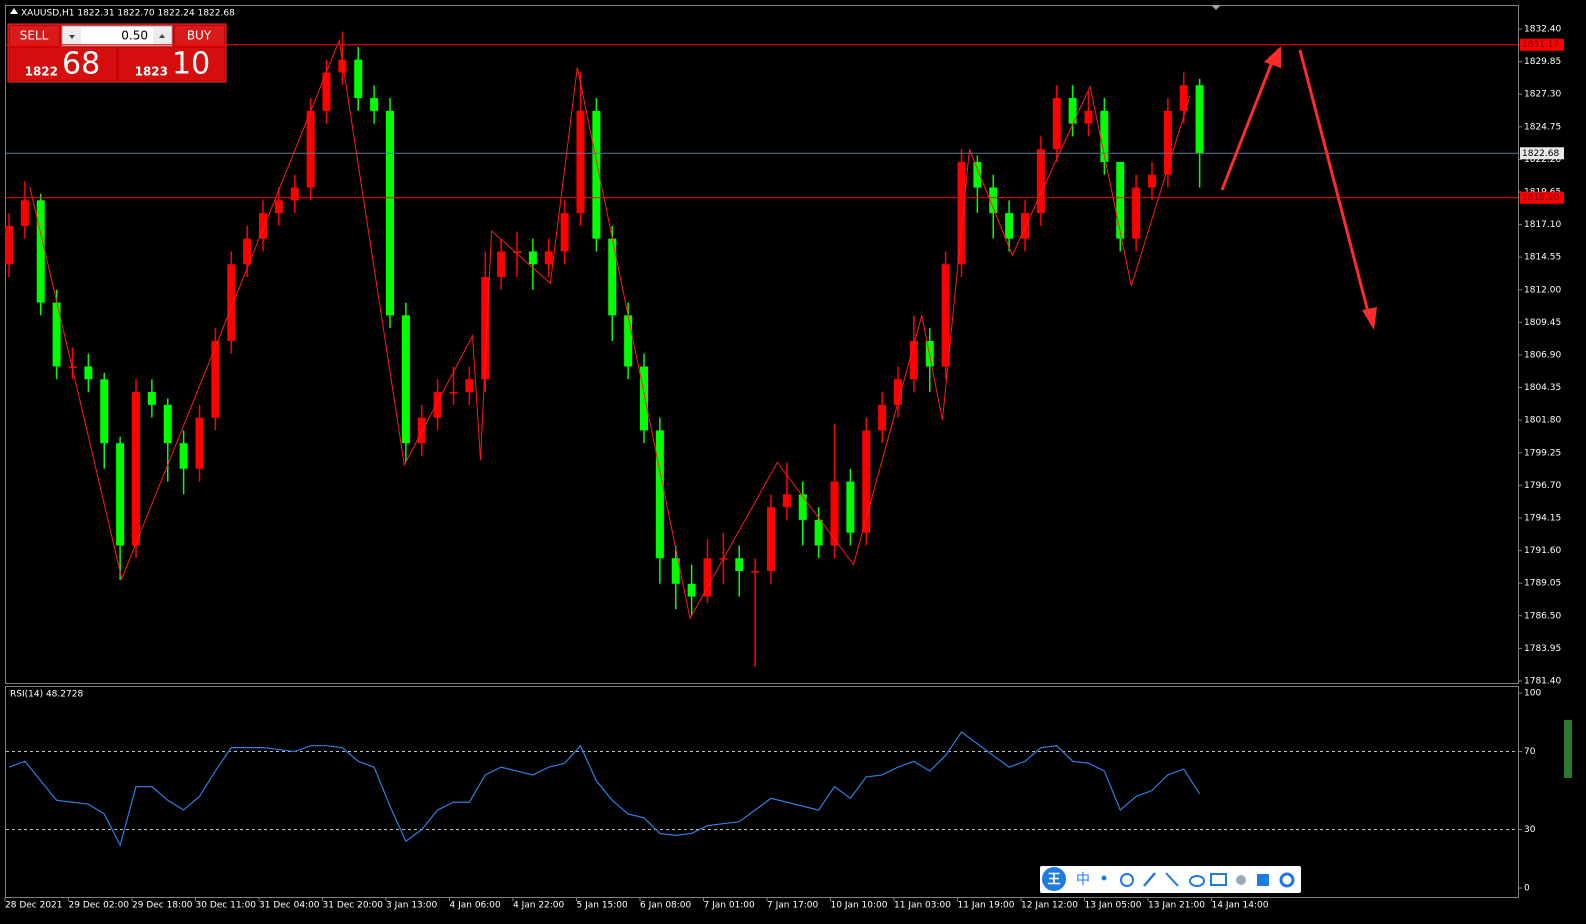 This screenshot has height=924, width=1586. I want to click on y-tick-label: 30, so click(1530, 830).